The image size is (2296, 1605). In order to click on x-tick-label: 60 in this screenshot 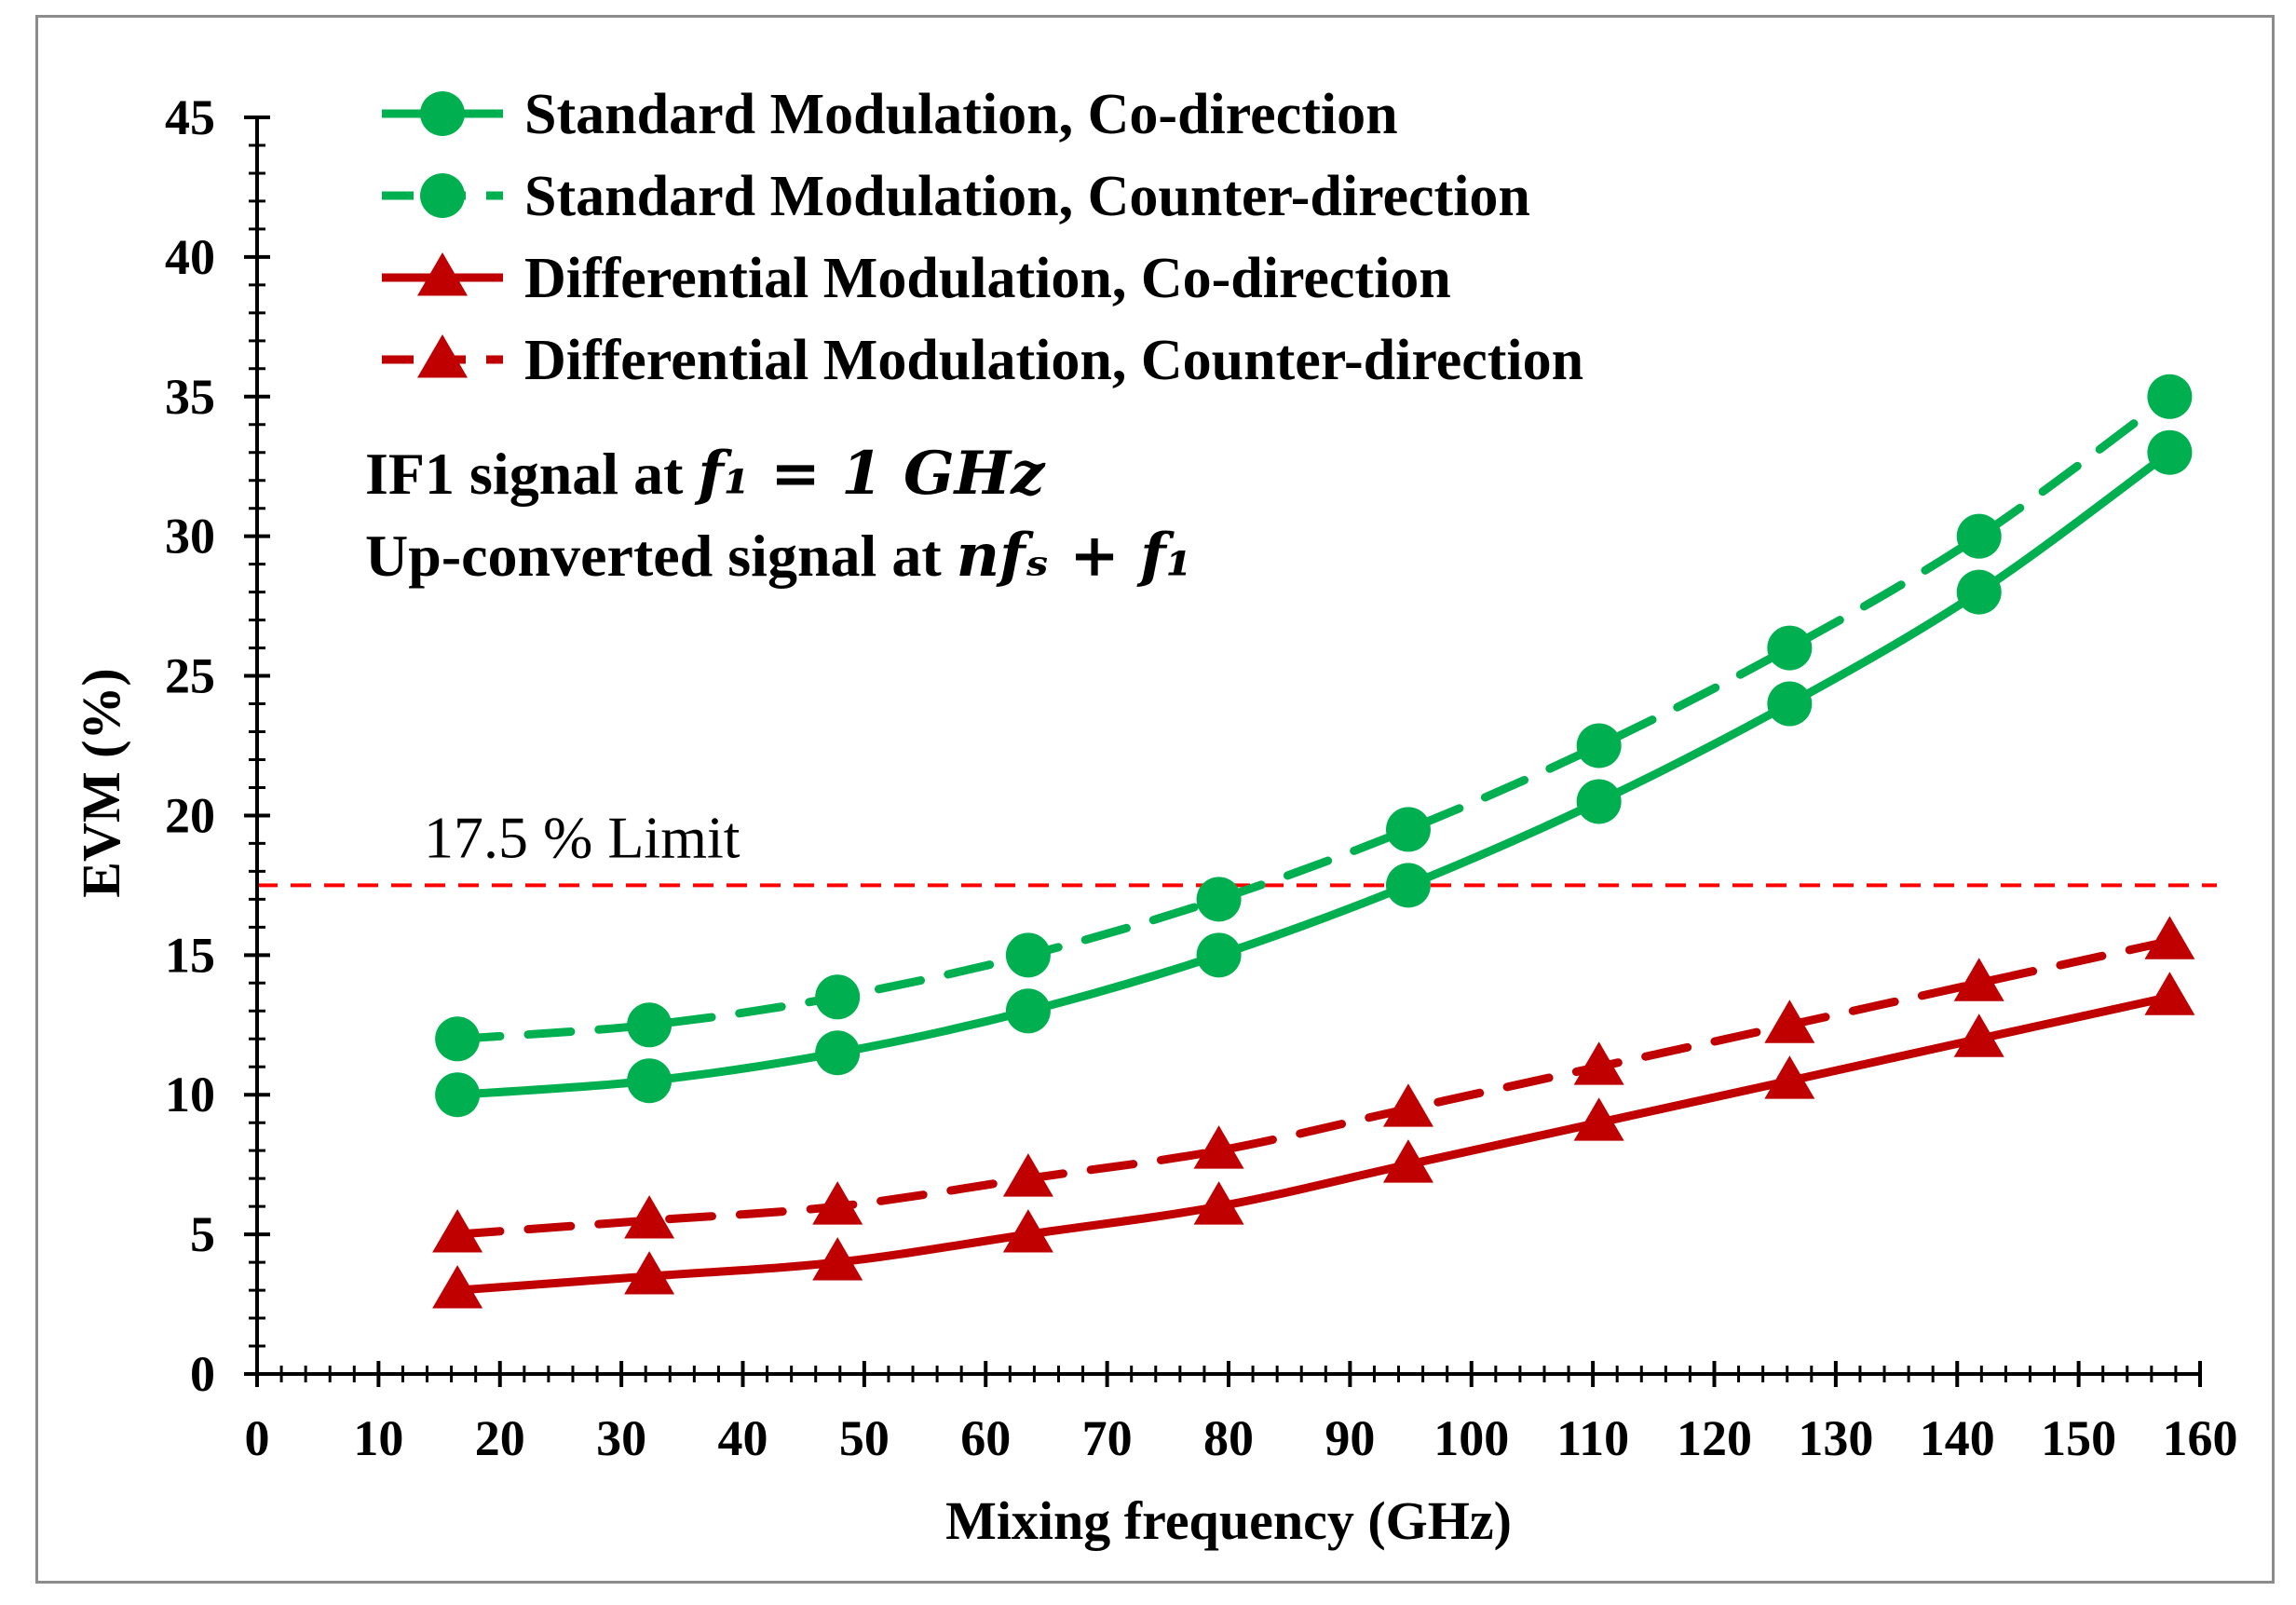, I will do `click(985, 1438)`.